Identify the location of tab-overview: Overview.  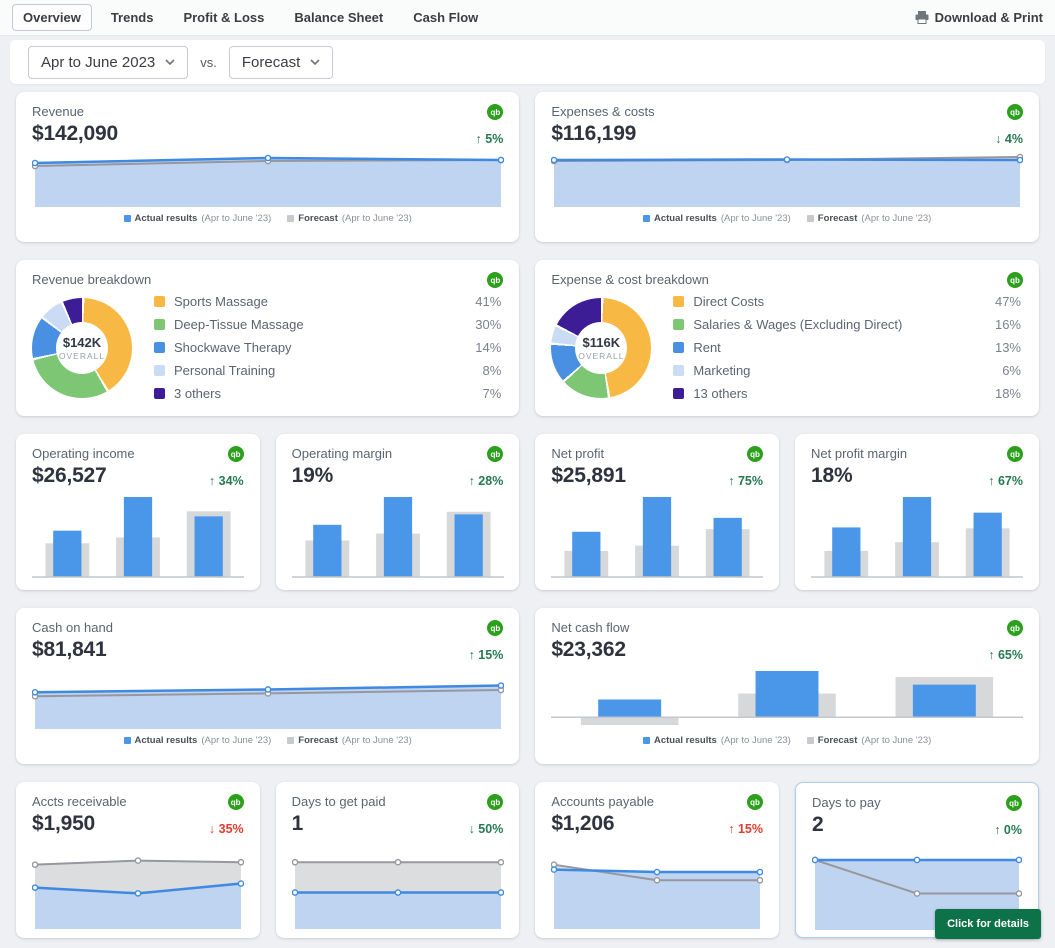
(52, 17).